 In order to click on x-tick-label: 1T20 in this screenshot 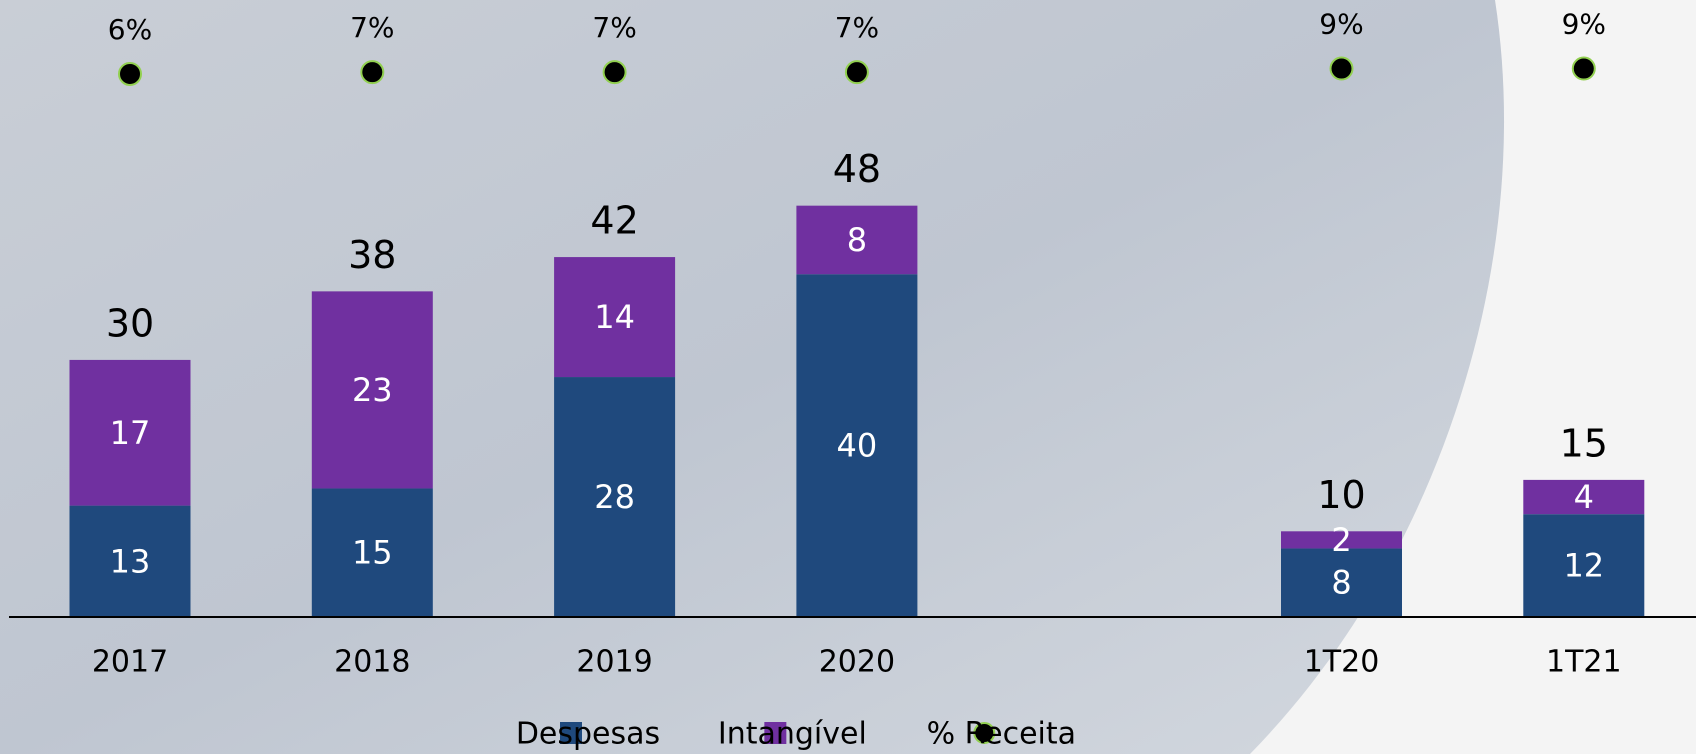, I will do `click(1342, 662)`.